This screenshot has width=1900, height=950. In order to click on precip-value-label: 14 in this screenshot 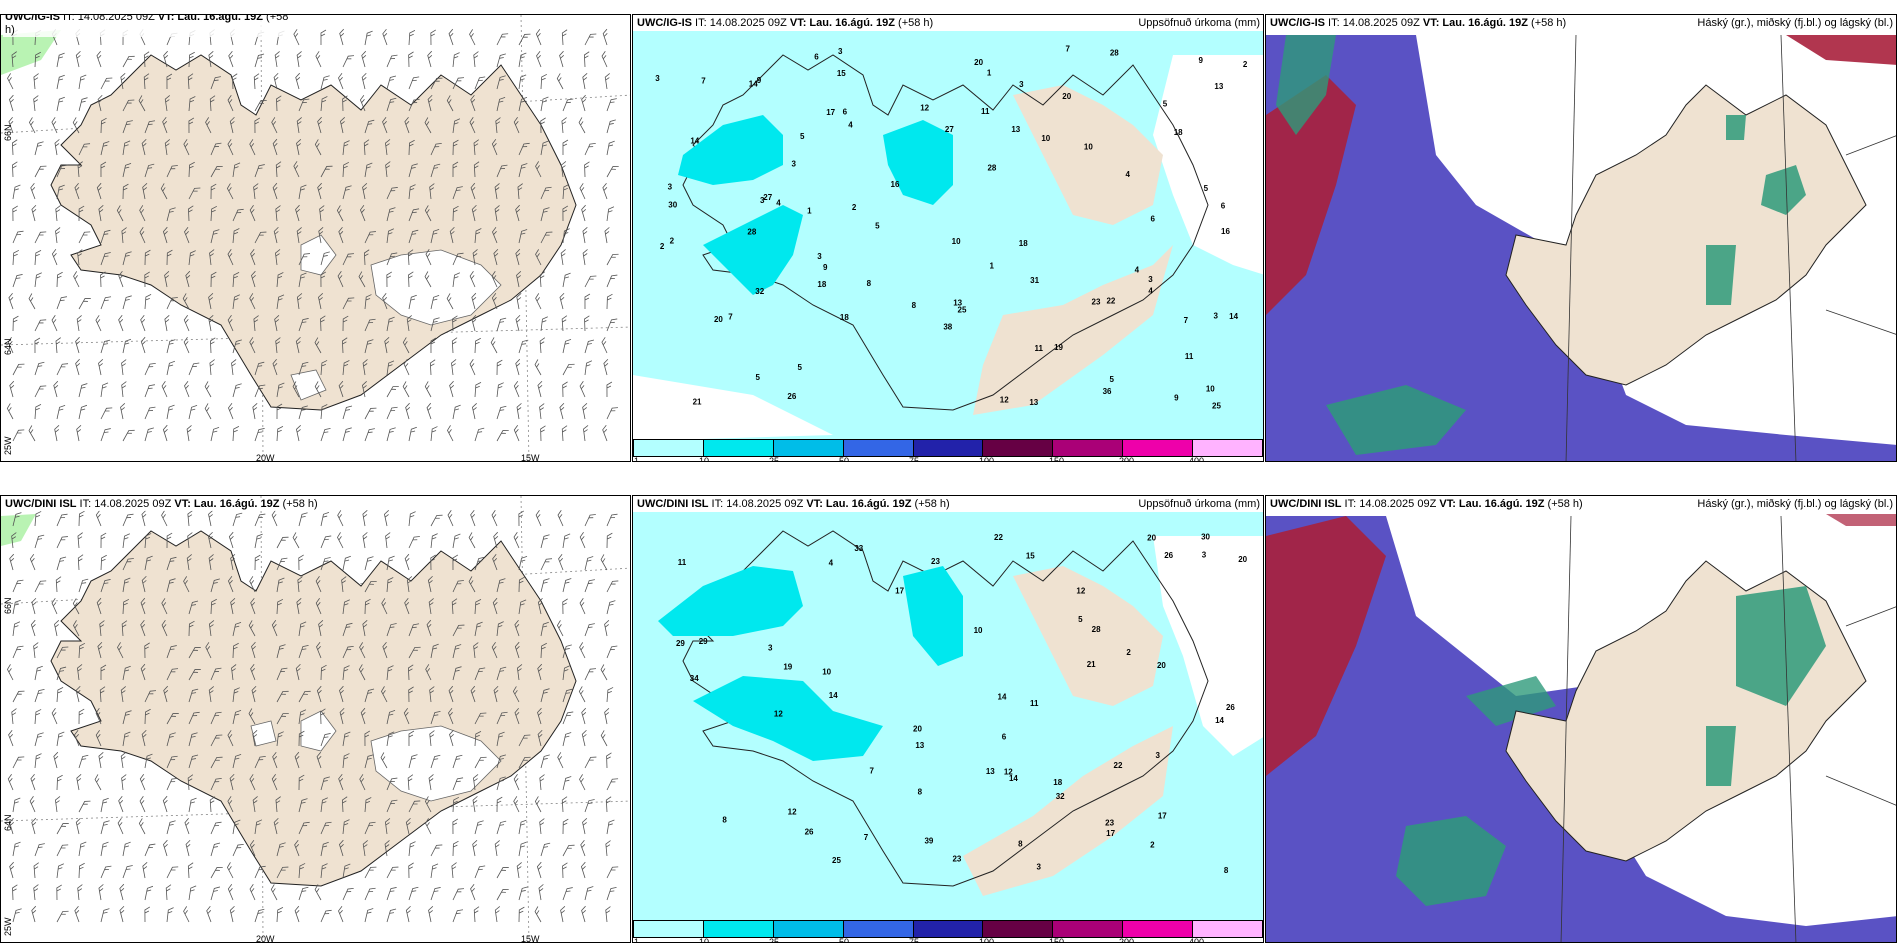, I will do `click(833, 695)`.